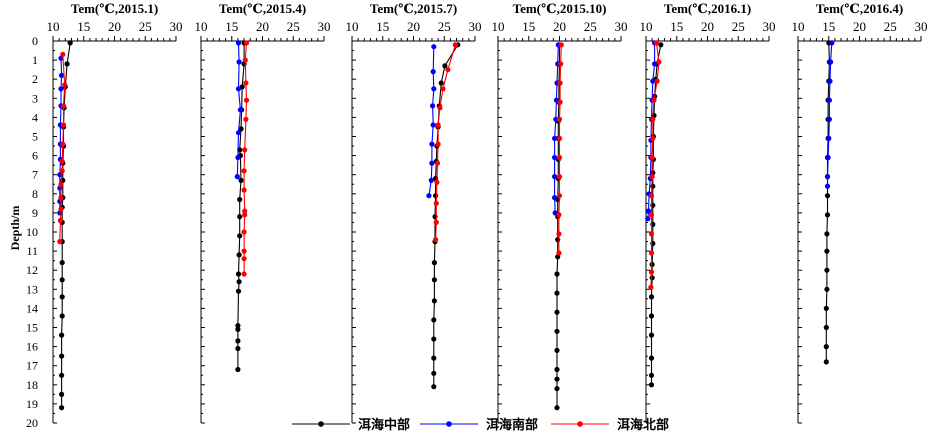 This screenshot has width=941, height=443. Describe the element at coordinates (384, 425) in the screenshot. I see `legend-label: 洱海中部` at that location.